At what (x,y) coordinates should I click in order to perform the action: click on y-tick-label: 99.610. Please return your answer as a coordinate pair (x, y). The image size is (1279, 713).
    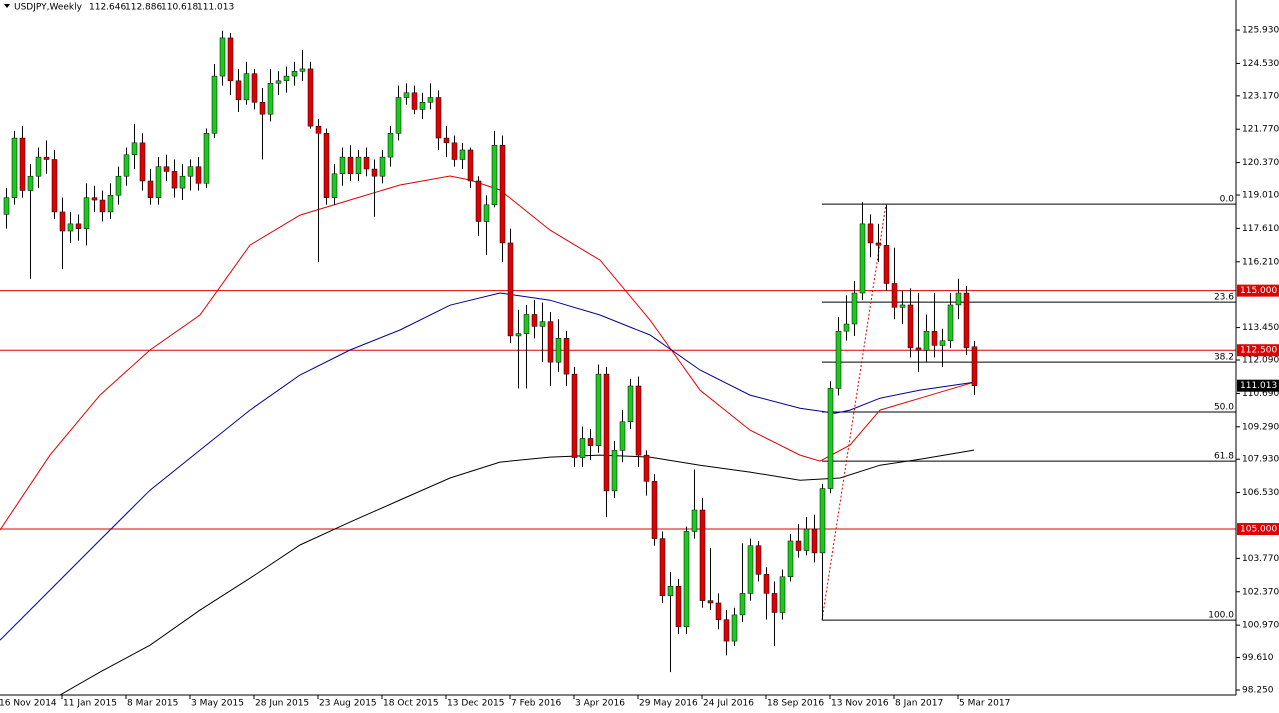
    Looking at the image, I should click on (1258, 658).